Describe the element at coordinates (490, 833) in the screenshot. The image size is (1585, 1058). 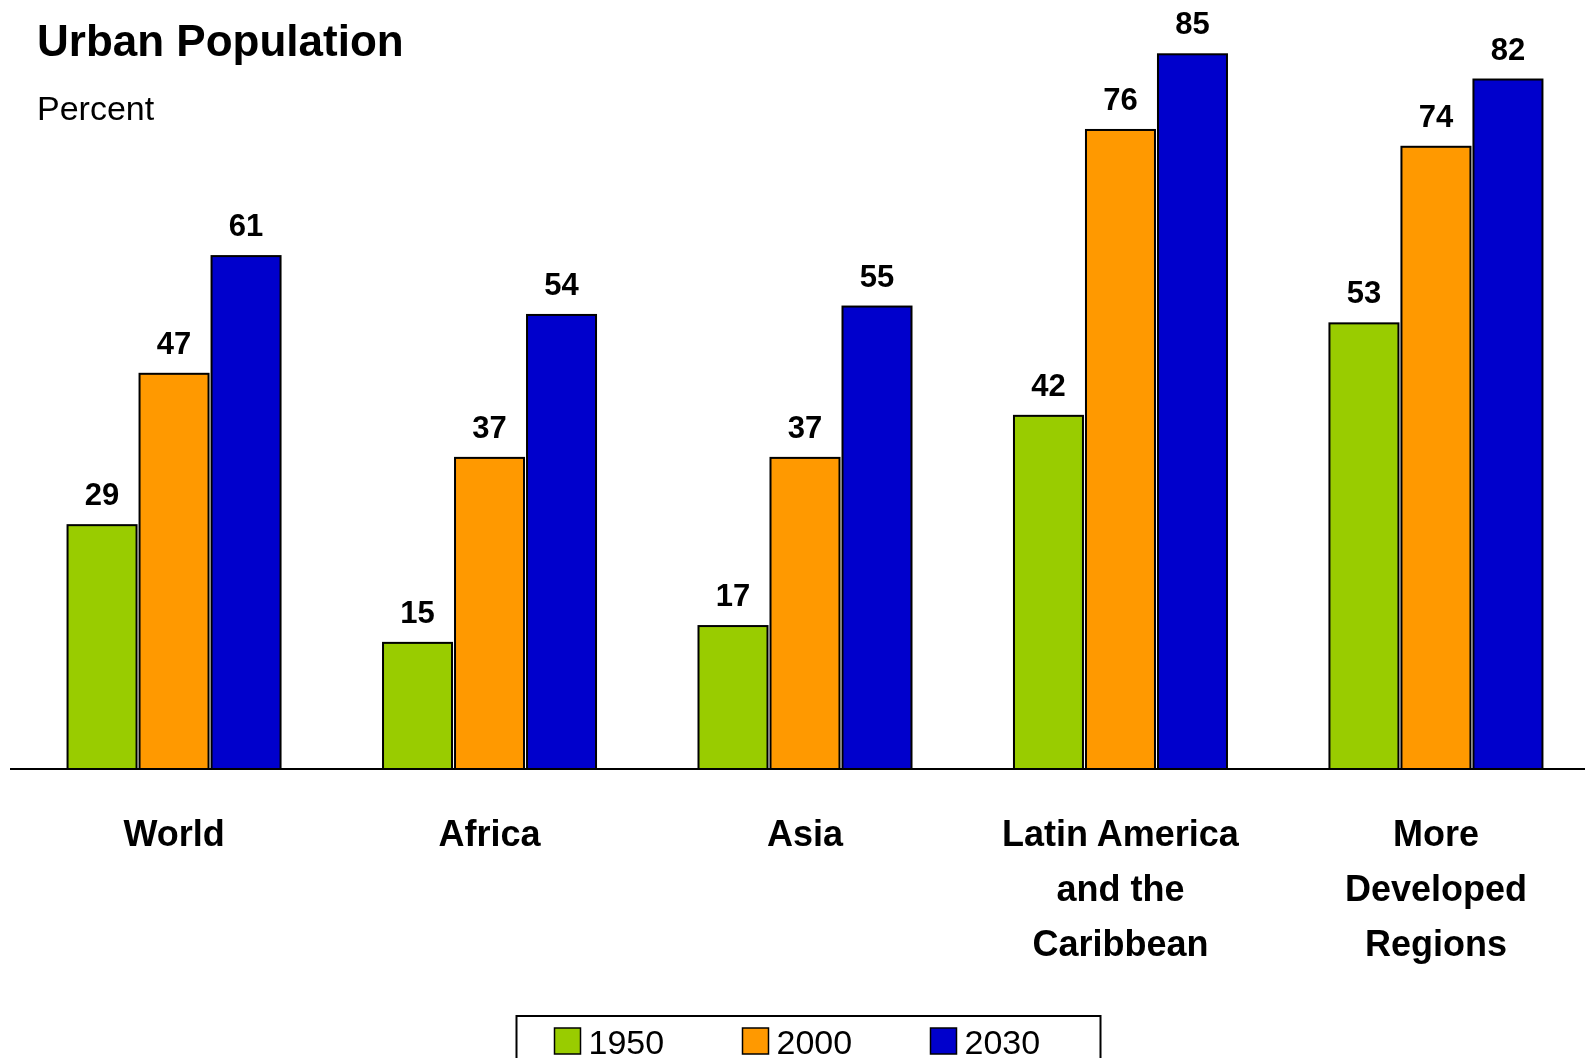
I see `x-tick-label: Africa` at that location.